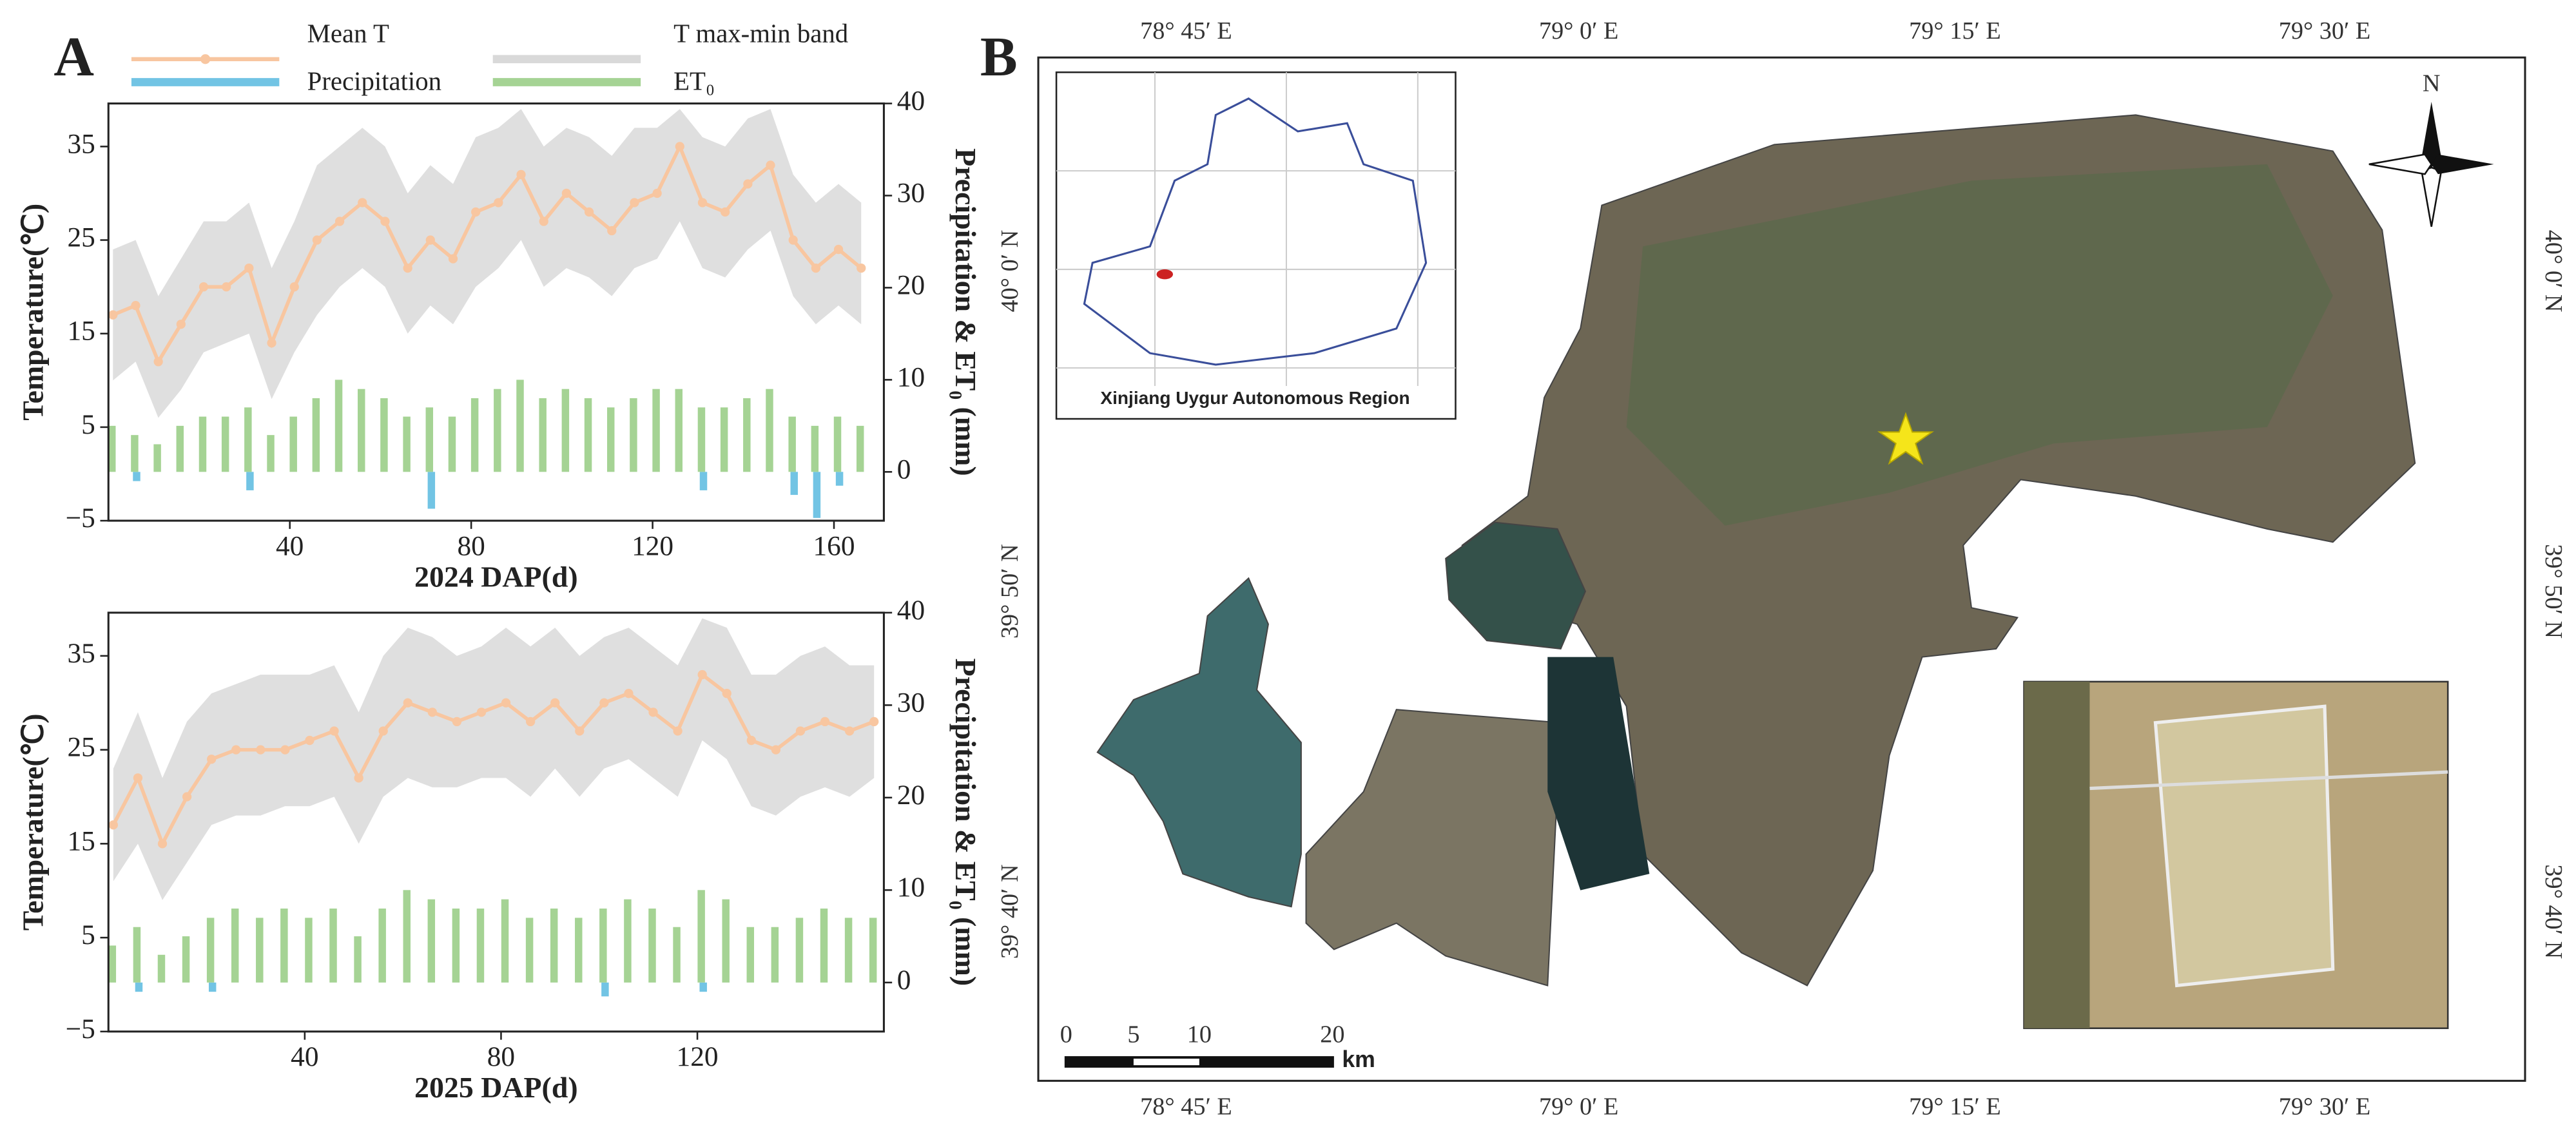 Image resolution: width=2576 pixels, height=1136 pixels. I want to click on inset-title: Xinjiang Uygur Autonomous Region, so click(1254, 398).